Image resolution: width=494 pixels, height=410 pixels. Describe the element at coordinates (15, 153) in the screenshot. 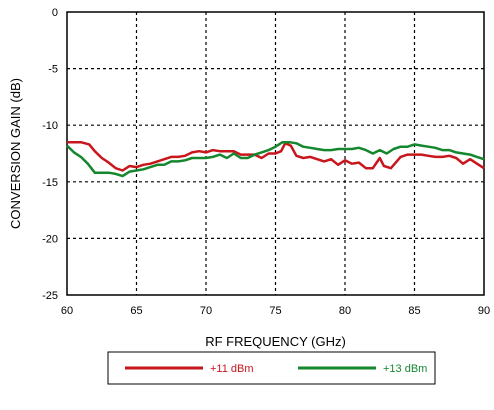

I see `y-axis-label: CONVERSION GAIN (dB)` at that location.